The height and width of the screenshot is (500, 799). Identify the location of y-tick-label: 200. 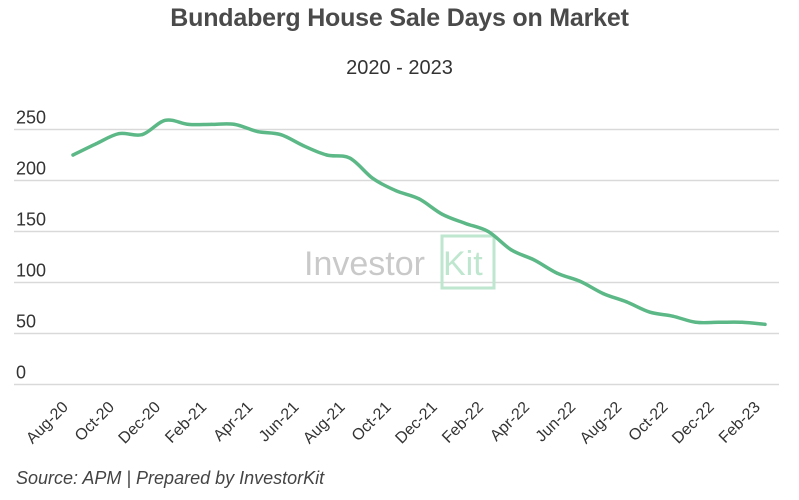
(31, 169).